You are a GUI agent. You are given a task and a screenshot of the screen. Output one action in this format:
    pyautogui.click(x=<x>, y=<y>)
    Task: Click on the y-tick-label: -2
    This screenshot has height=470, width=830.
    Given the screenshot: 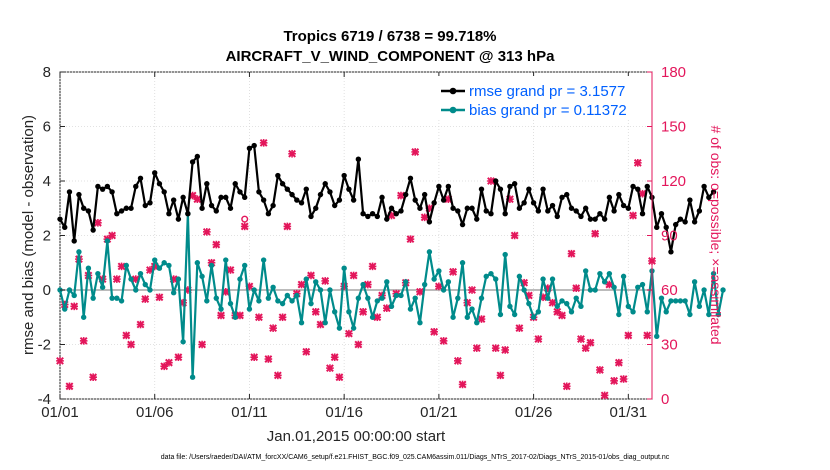 What is the action you would take?
    pyautogui.click(x=44, y=345)
    